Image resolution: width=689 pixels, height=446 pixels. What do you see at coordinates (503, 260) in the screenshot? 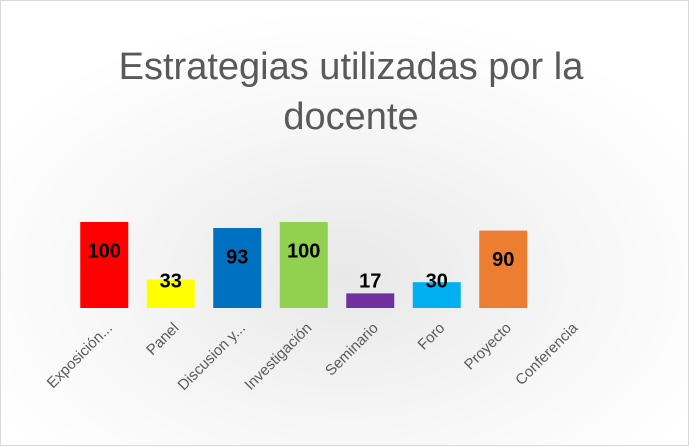
I see `data-label: 90` at bounding box center [503, 260].